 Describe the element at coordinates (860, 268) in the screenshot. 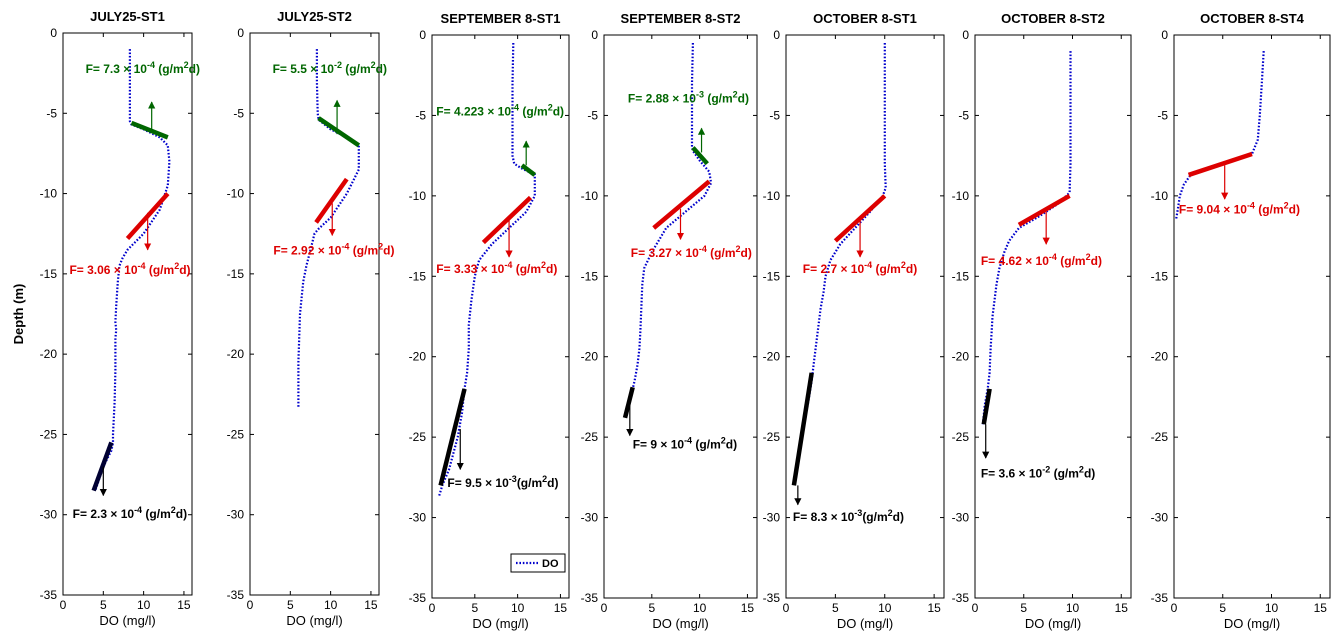

I see `flux-annotation: F= 2.7 × 10-4 (g/m2d)` at that location.